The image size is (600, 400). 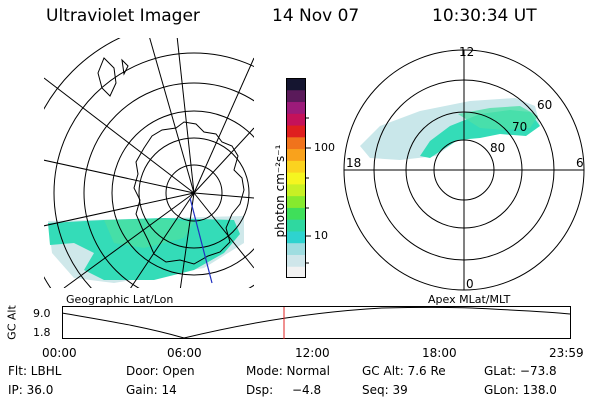 I want to click on timeline-xtick-4: 23:59, so click(x=566, y=353).